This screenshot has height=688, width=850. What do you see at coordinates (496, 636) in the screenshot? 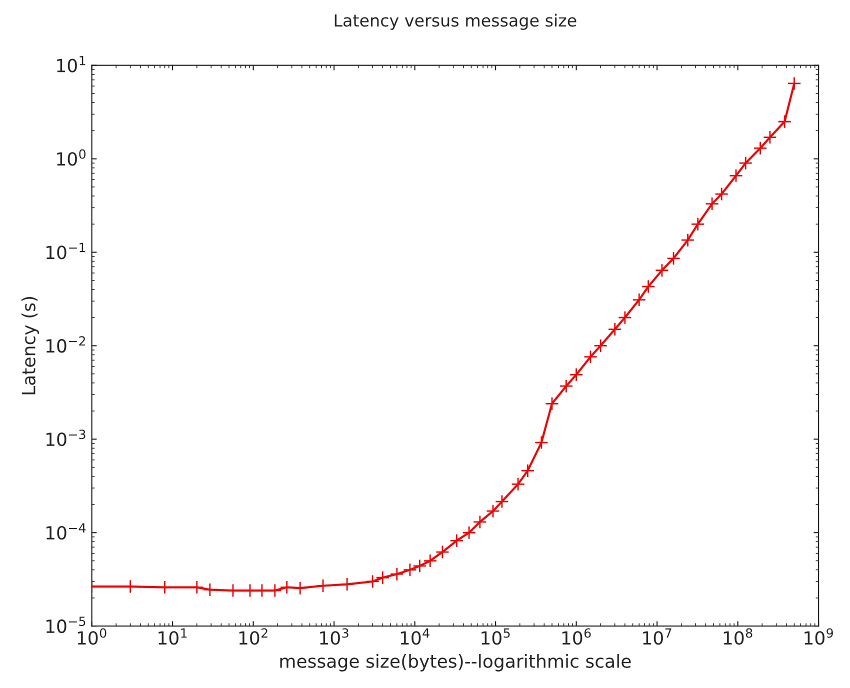
I see `x-tick-label: 10$^{5}$` at bounding box center [496, 636].